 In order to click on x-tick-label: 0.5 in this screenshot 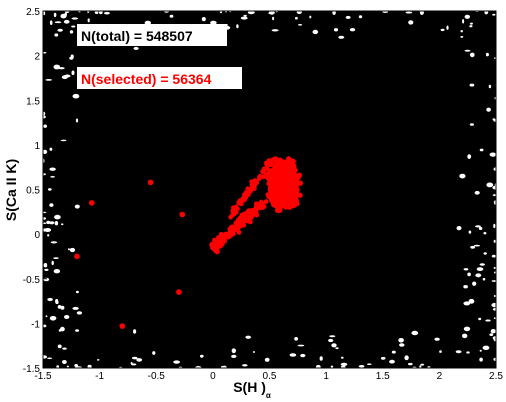, I will do `click(270, 376)`.